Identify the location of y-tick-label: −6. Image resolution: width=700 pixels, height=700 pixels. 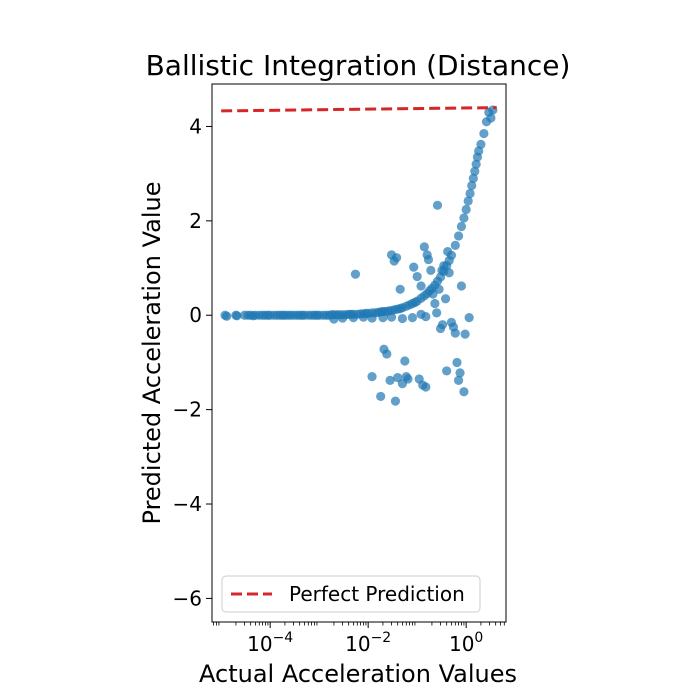
(187, 598).